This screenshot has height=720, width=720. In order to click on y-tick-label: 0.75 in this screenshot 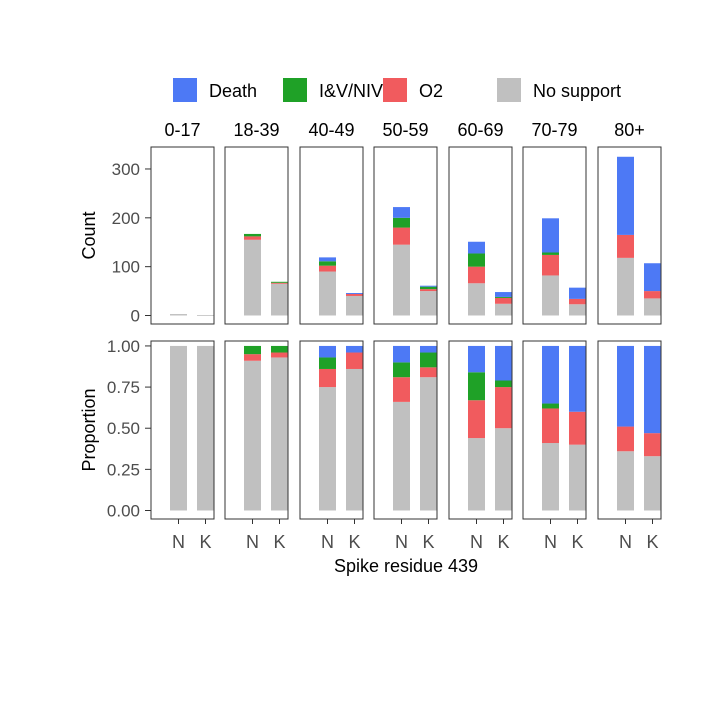, I will do `click(123, 387)`.